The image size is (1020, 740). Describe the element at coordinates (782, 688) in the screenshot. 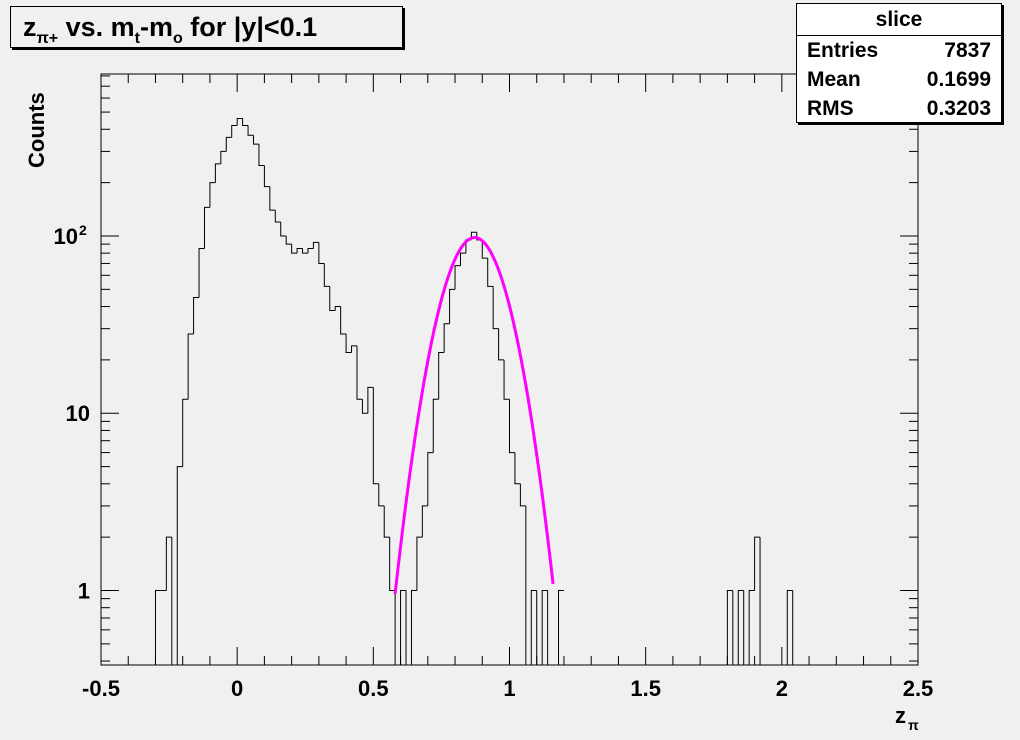

I see `x-tick-label: 2` at that location.